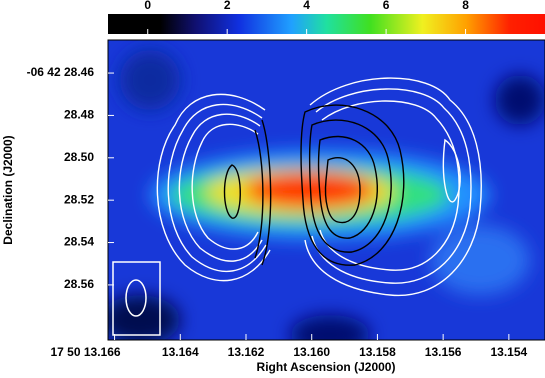  I want to click on y-tick-label: 28.48, so click(79, 115).